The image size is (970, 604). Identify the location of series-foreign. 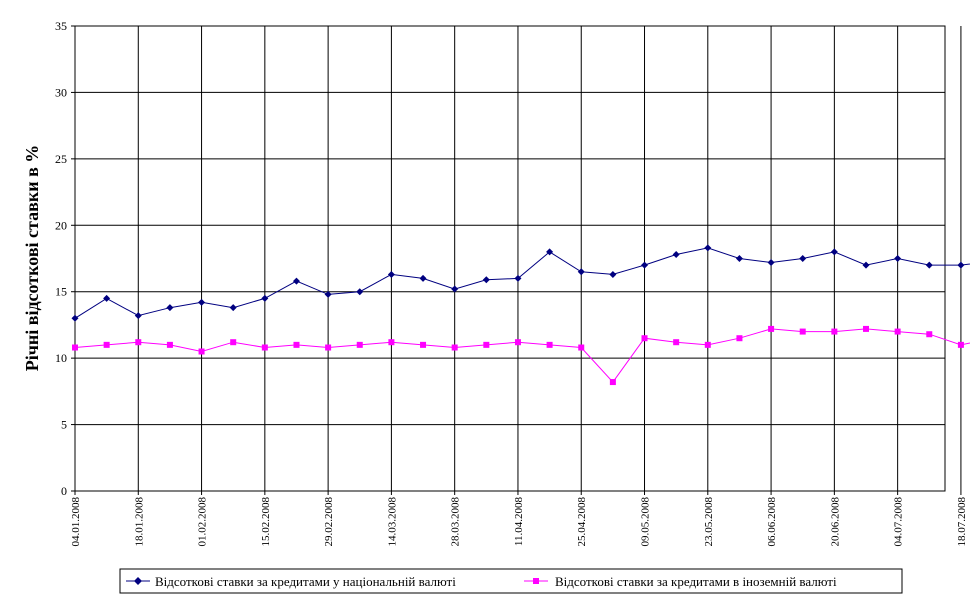
(521, 355).